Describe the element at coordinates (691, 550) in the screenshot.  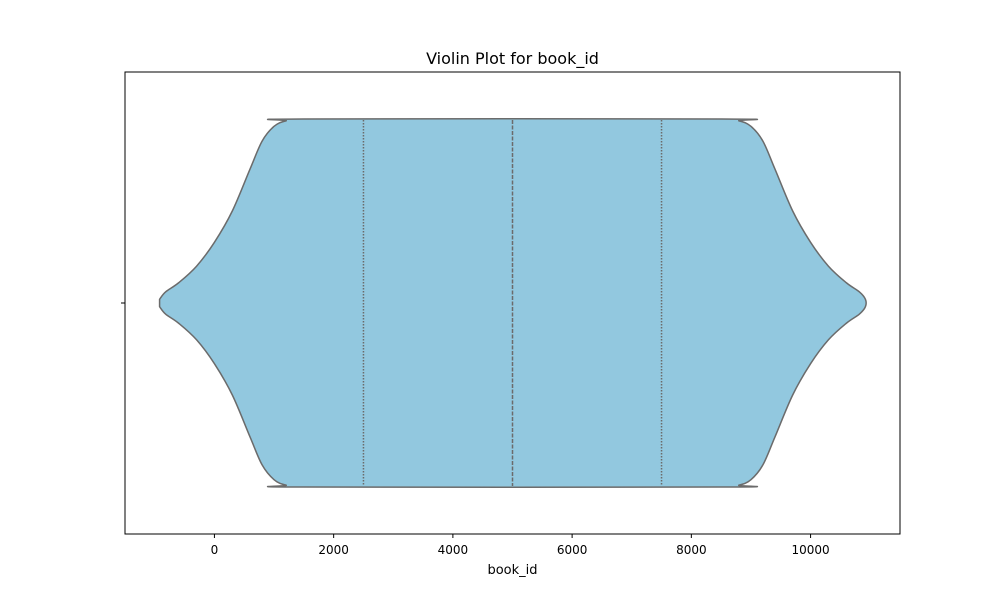
I see `x-tick-label: 8000` at that location.